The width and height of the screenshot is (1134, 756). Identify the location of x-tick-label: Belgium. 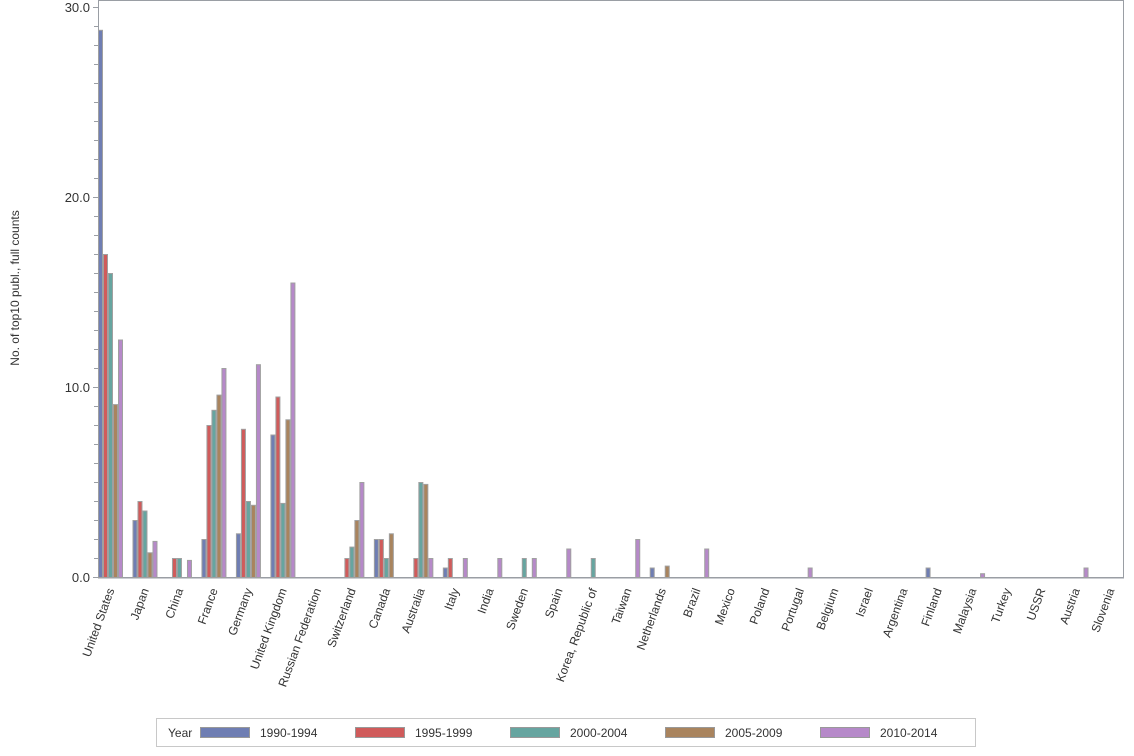
(827, 609).